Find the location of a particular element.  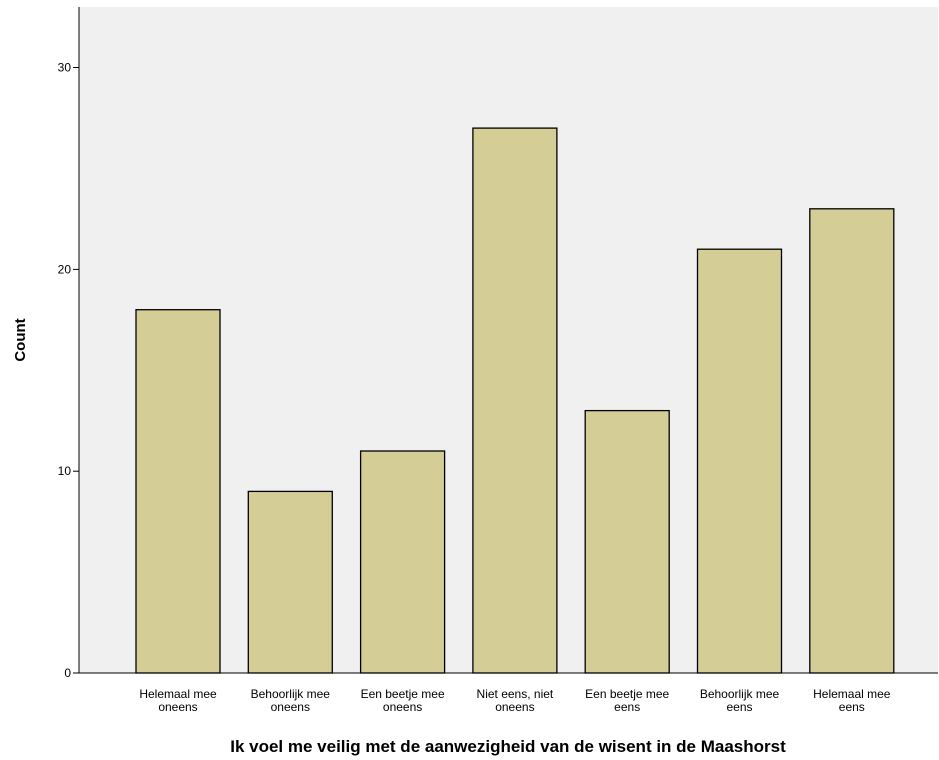

category-label: Behoorlijk mee oneens is located at coordinates (291, 700).